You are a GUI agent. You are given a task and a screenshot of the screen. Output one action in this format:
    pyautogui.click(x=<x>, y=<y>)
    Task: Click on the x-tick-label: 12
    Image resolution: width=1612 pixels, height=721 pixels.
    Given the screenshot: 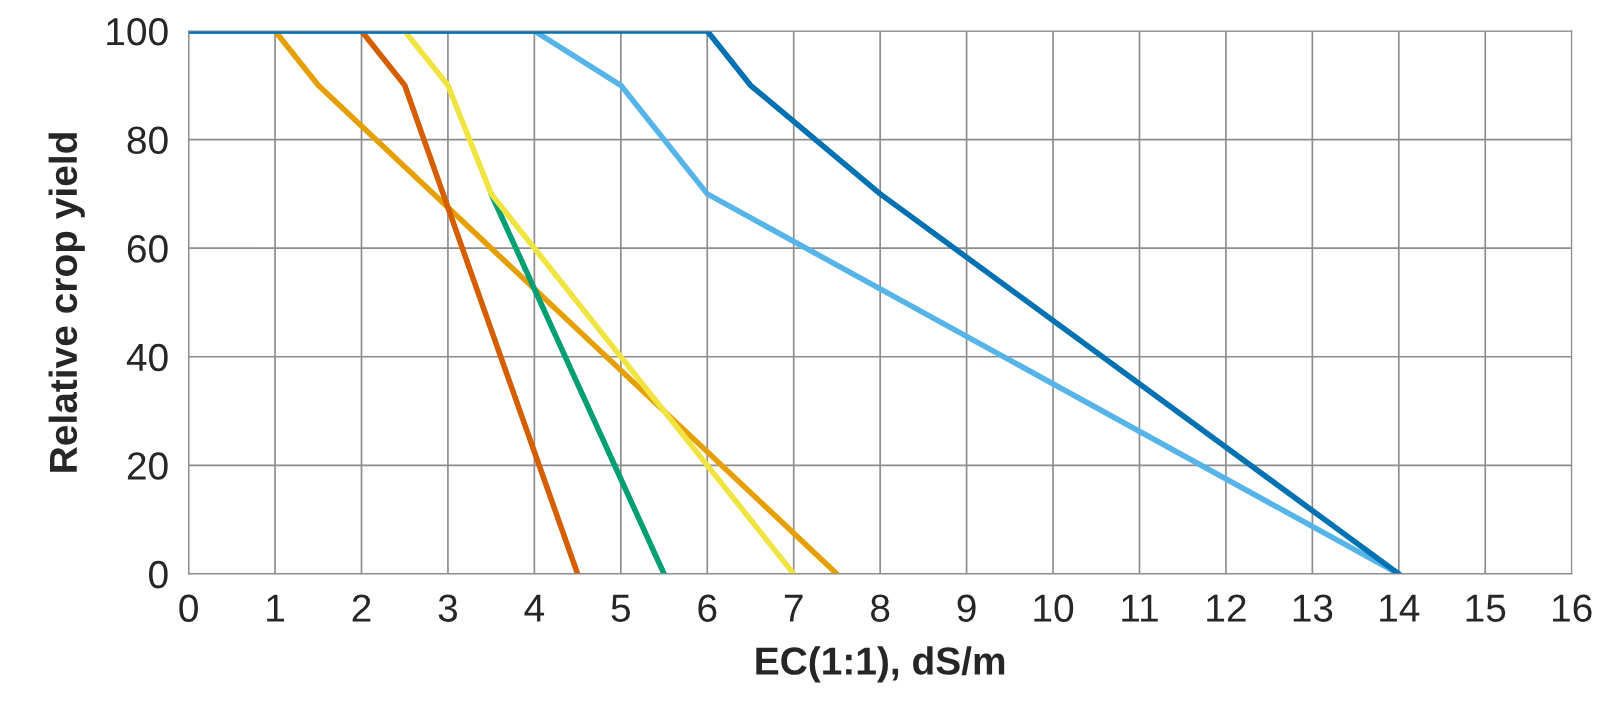 What is the action you would take?
    pyautogui.click(x=1226, y=608)
    